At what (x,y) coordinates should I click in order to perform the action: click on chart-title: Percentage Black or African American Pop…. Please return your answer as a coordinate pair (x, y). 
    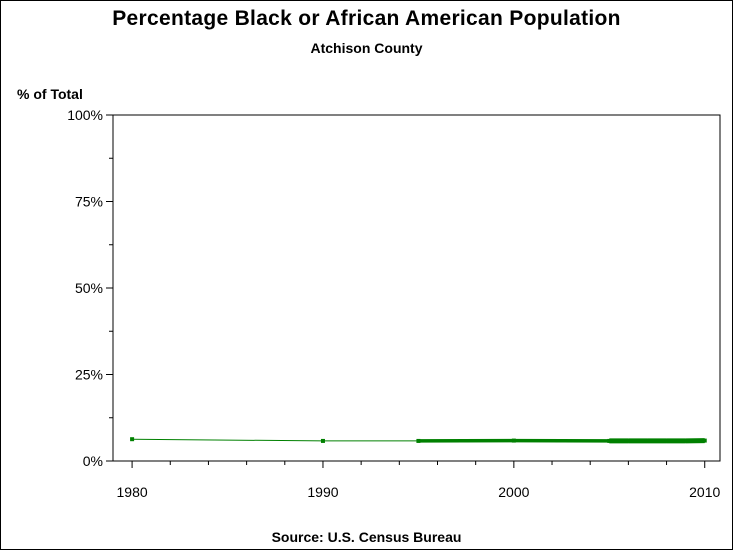
    Looking at the image, I should click on (366, 18).